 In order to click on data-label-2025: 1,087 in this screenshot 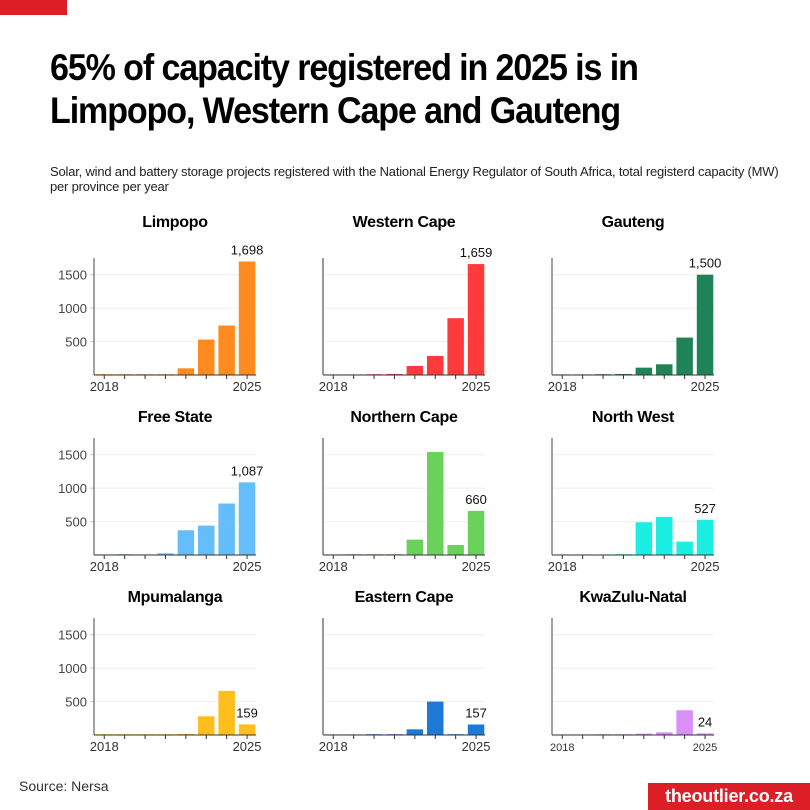, I will do `click(247, 470)`.